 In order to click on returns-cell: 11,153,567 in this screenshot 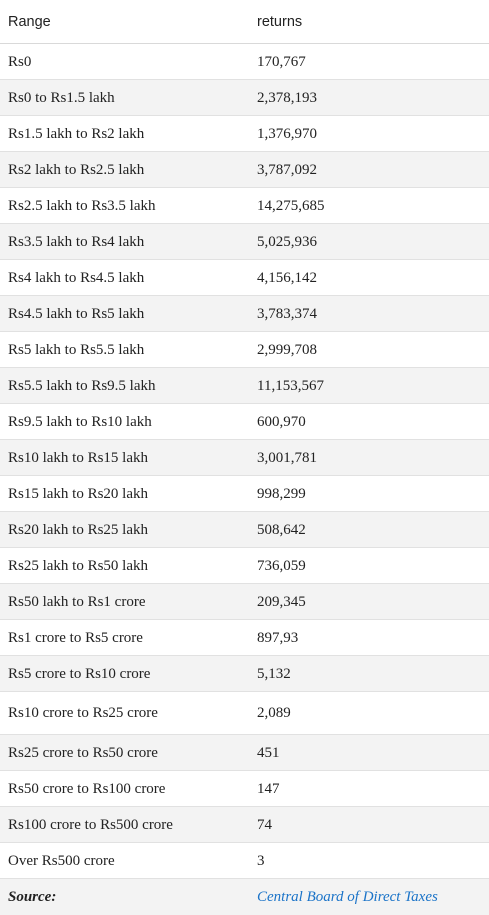, I will do `click(369, 386)`.